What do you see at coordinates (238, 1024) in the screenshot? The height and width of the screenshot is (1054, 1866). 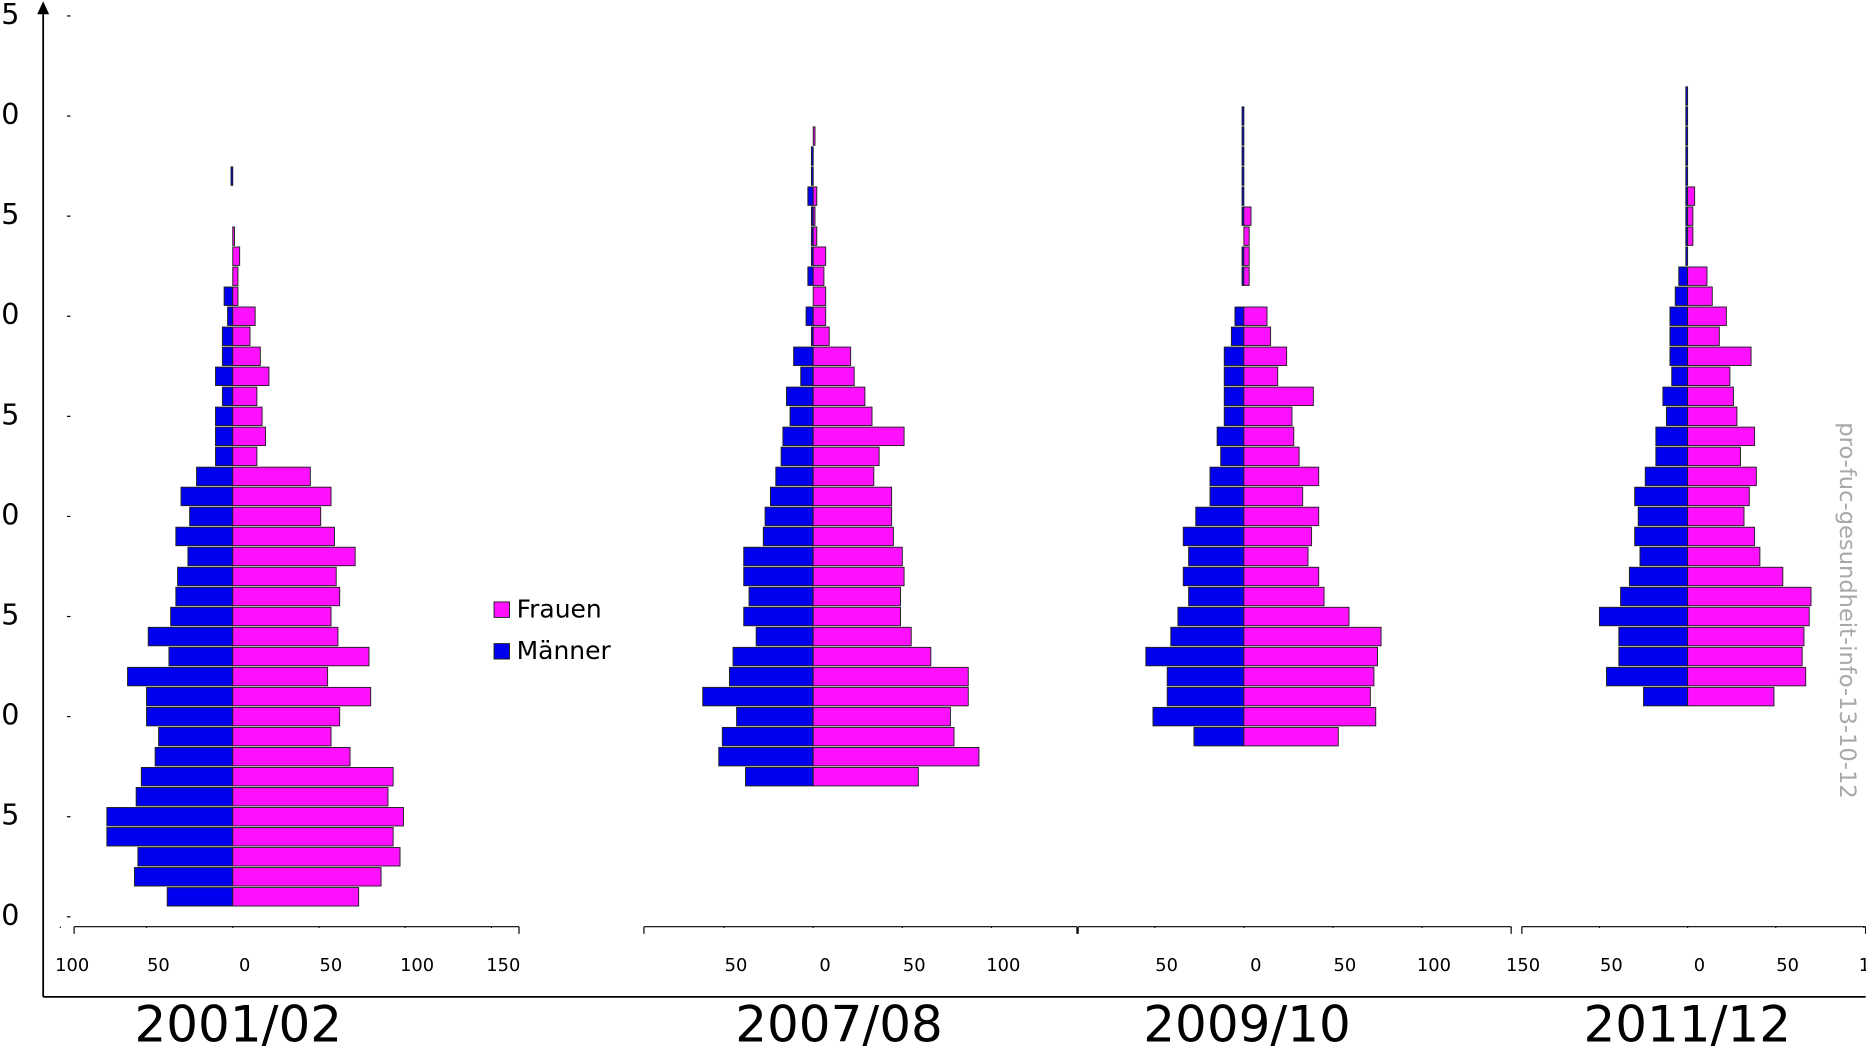 I see `panel-title: 2001/02` at bounding box center [238, 1024].